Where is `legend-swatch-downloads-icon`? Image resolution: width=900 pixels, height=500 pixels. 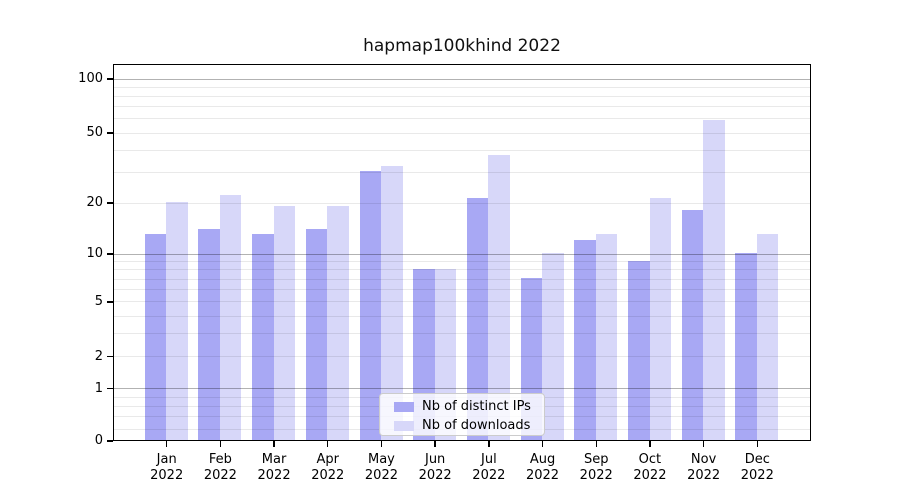 legend-swatch-downloads-icon is located at coordinates (404, 425).